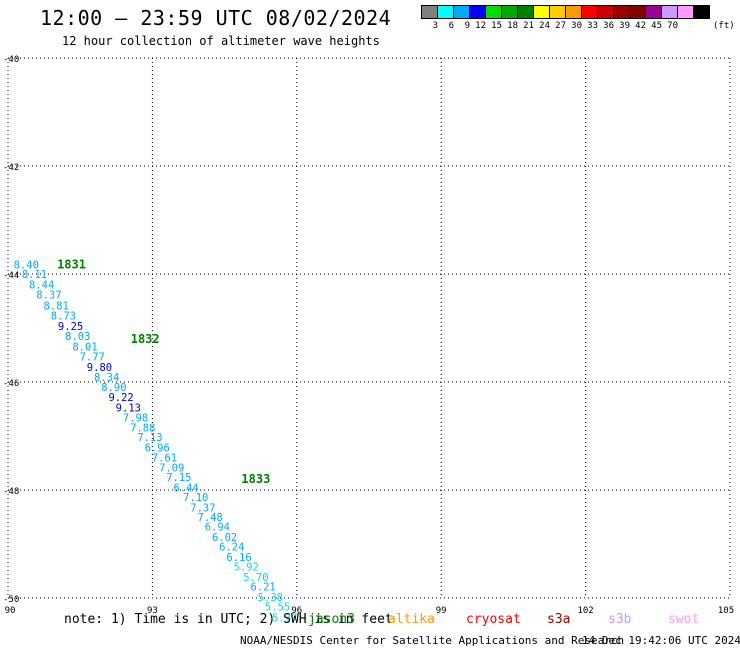  What do you see at coordinates (10, 611) in the screenshot?
I see `lon-tick-label: 90` at bounding box center [10, 611].